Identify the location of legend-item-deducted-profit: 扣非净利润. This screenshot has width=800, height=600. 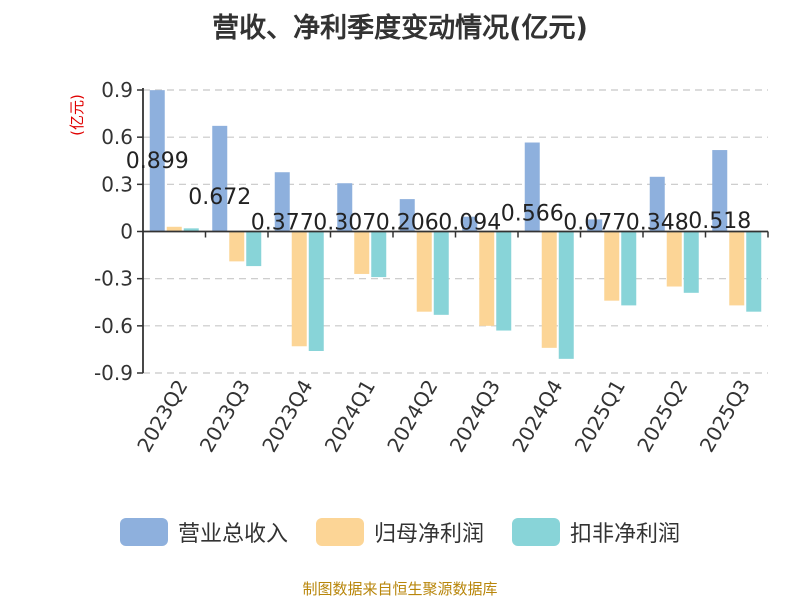
(596, 532).